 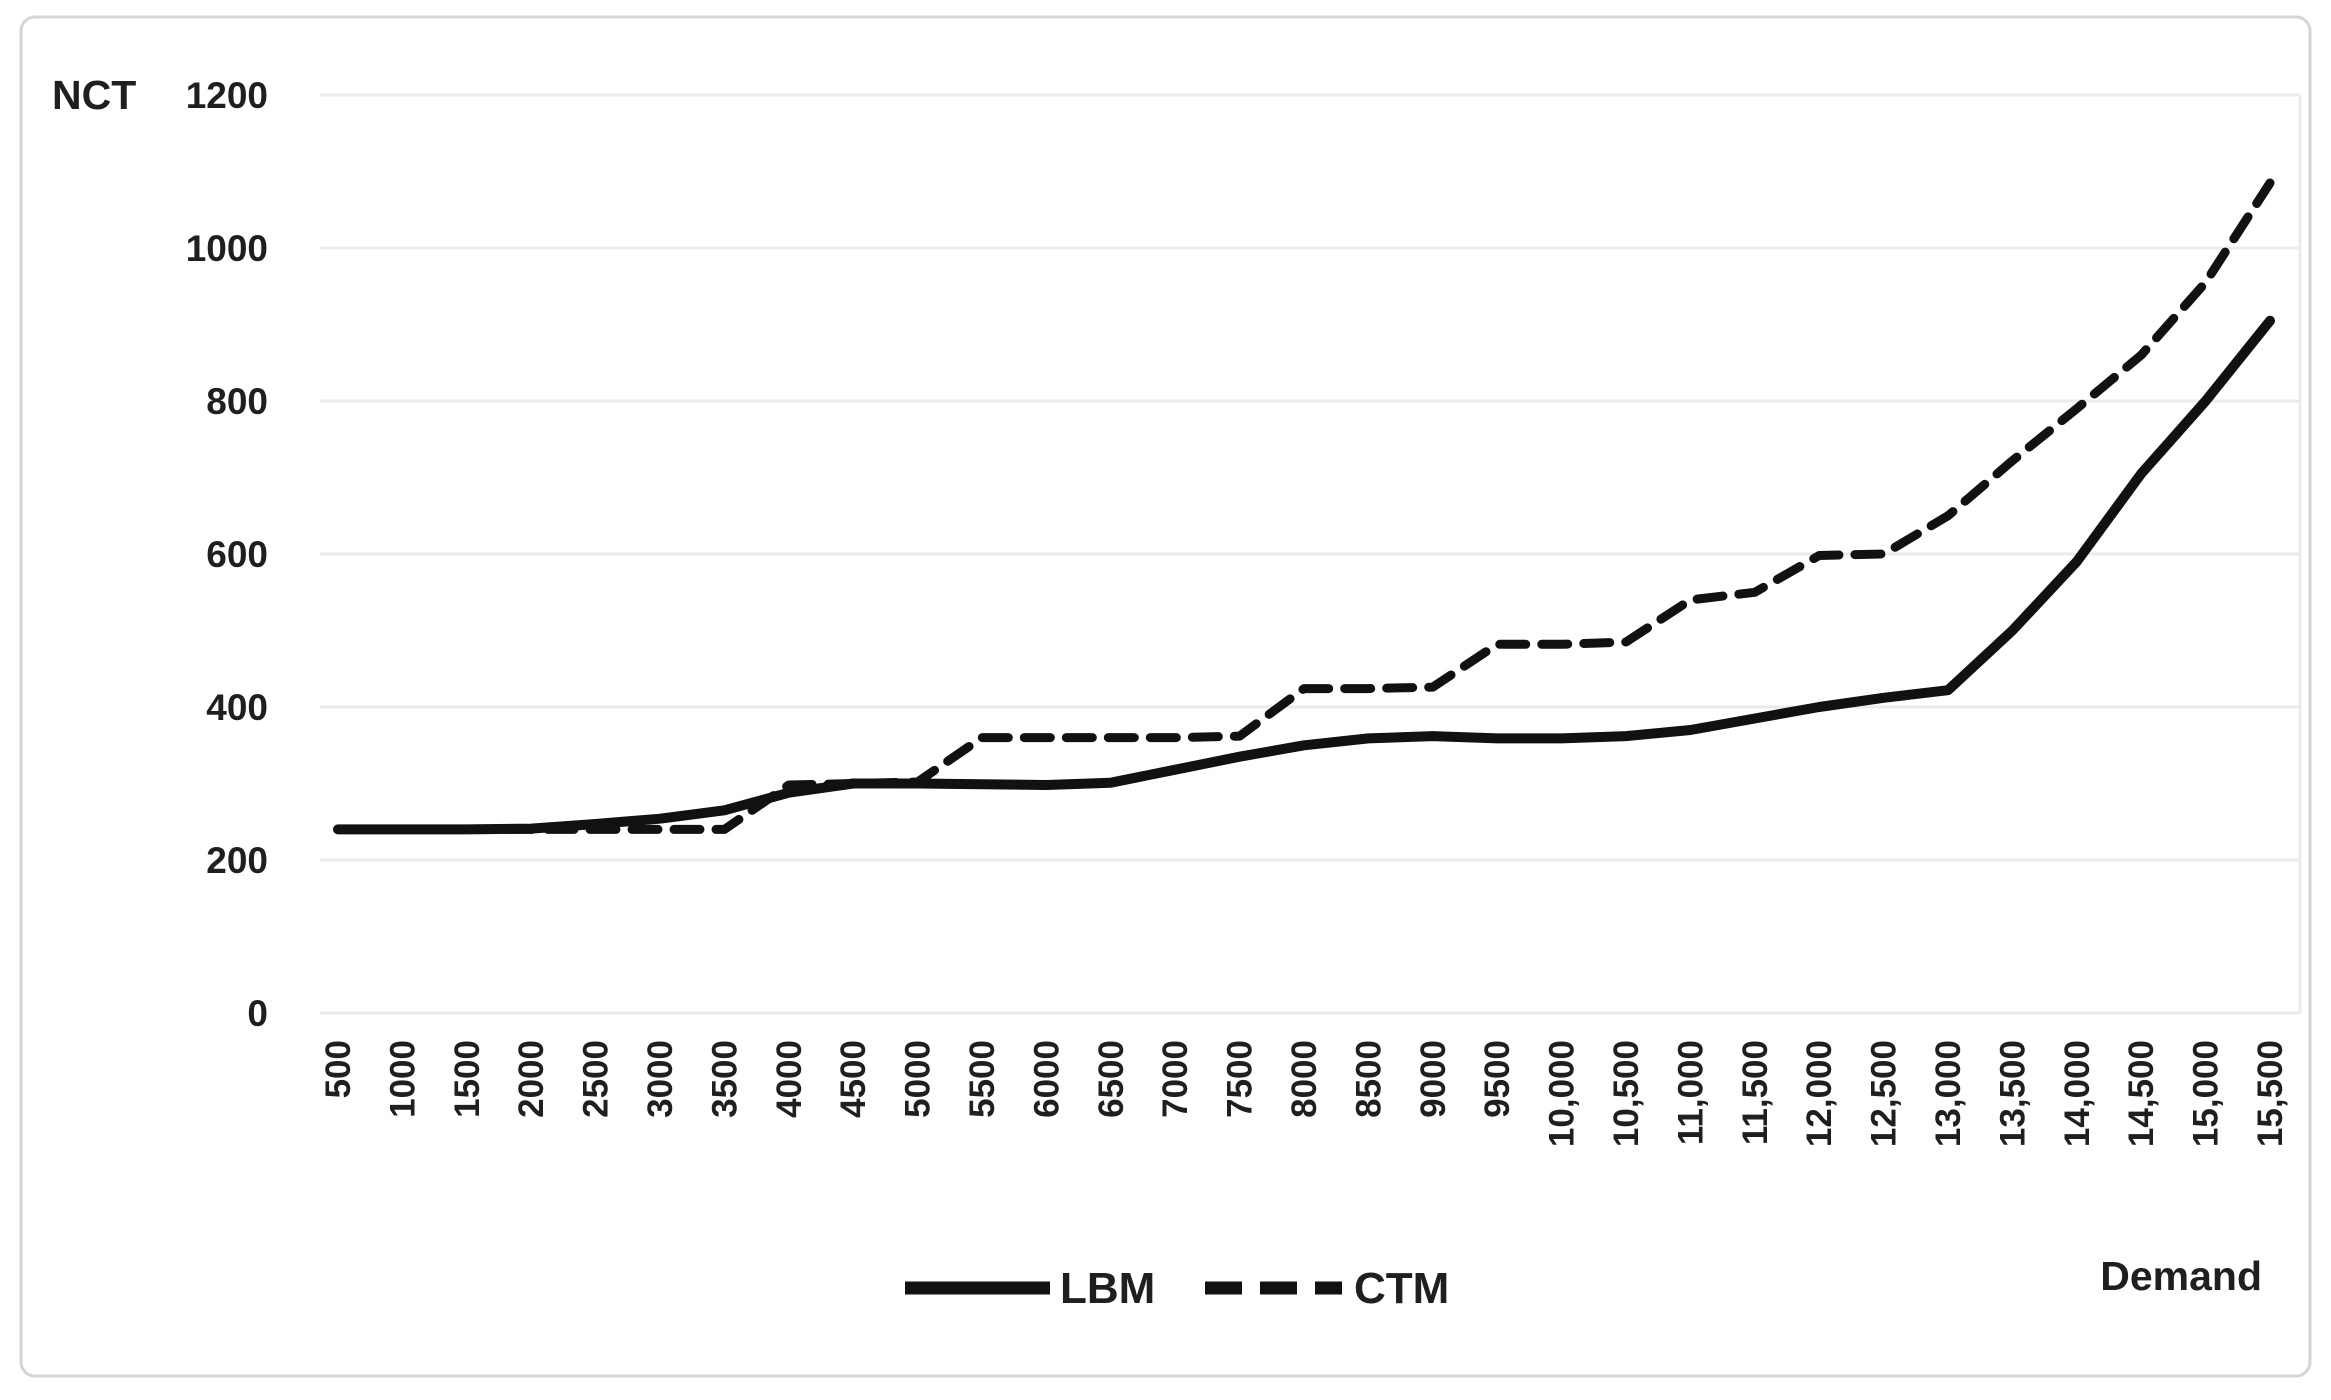 What do you see at coordinates (402, 1079) in the screenshot?
I see `x-tick-label-1000: 1000` at bounding box center [402, 1079].